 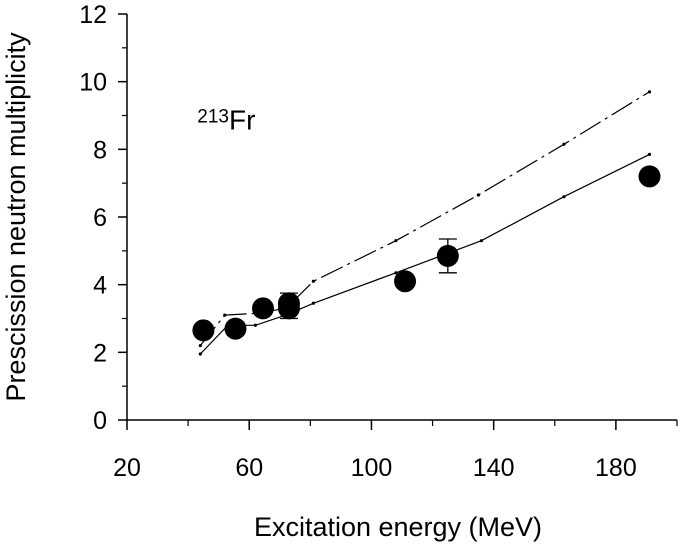 I want to click on x-tick-label: 100, so click(x=372, y=468).